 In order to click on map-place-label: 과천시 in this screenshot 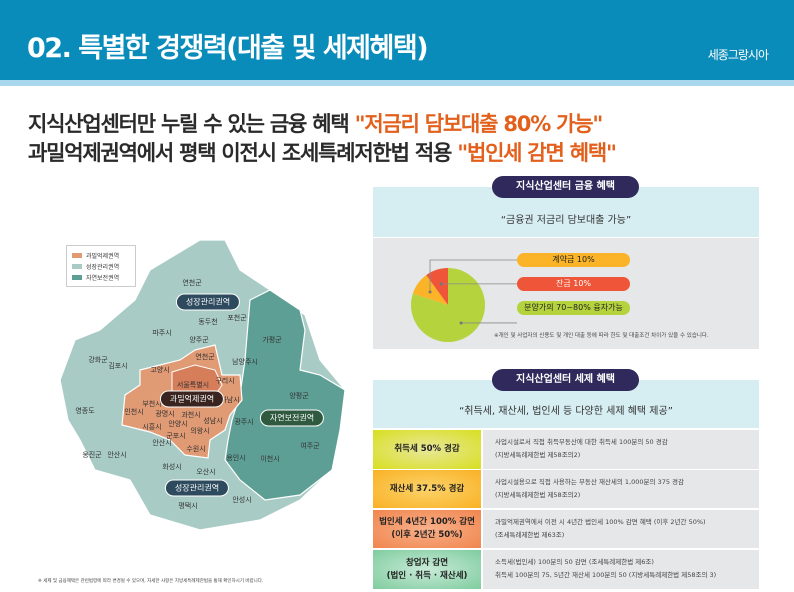, I will do `click(191, 415)`.